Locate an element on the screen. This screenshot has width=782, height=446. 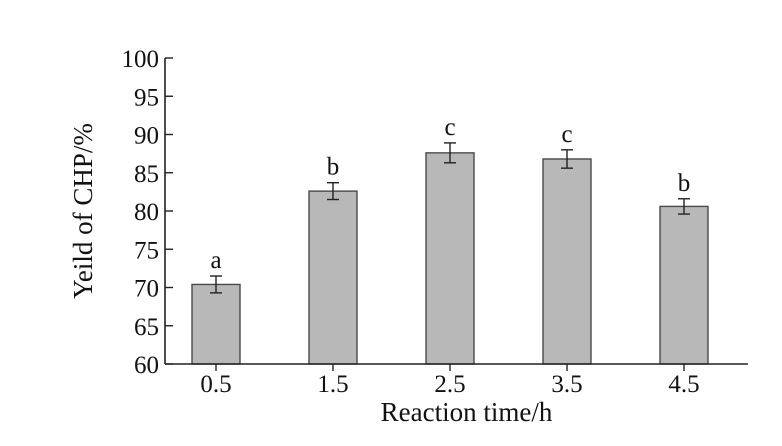
x-tick-label: 2.5 is located at coordinates (449, 384).